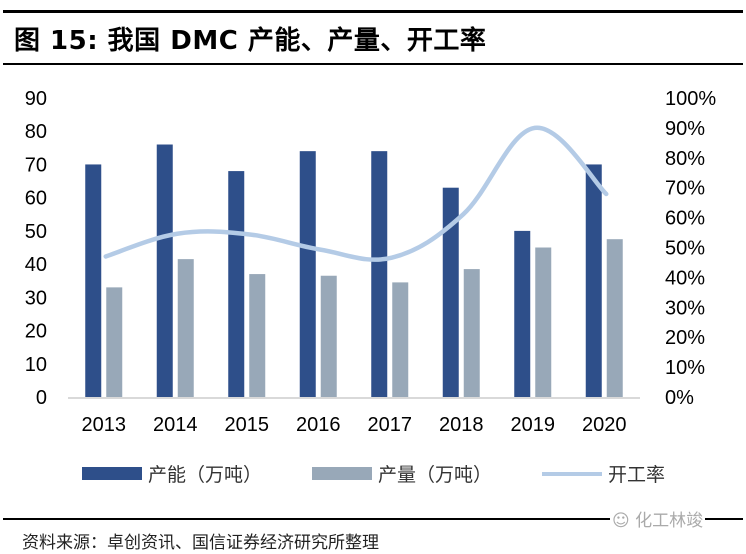 Image resolution: width=746 pixels, height=554 pixels. Describe the element at coordinates (685, 278) in the screenshot. I see `y2-tick-label: 40%` at that location.